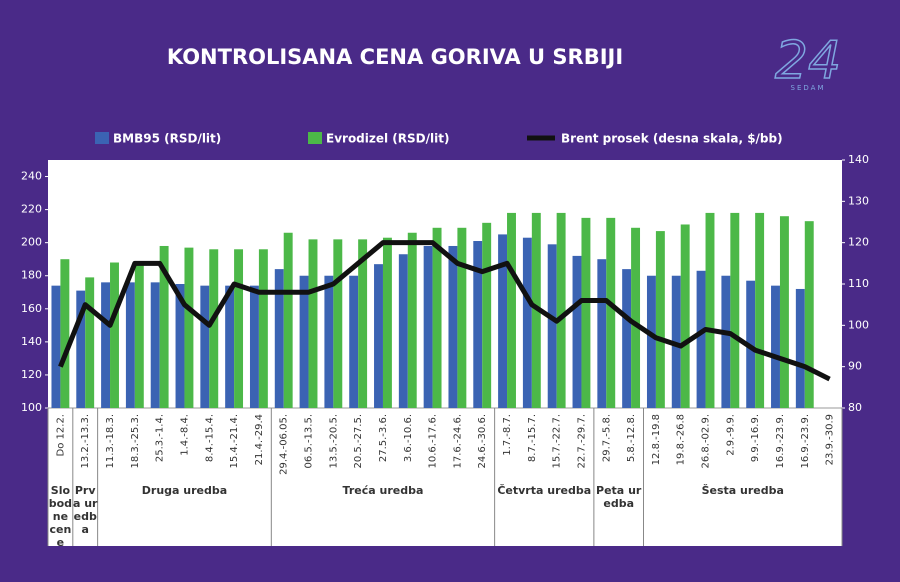  What do you see at coordinates (858, 242) in the screenshot?
I see `y2-tick-label: 120` at bounding box center [858, 242].